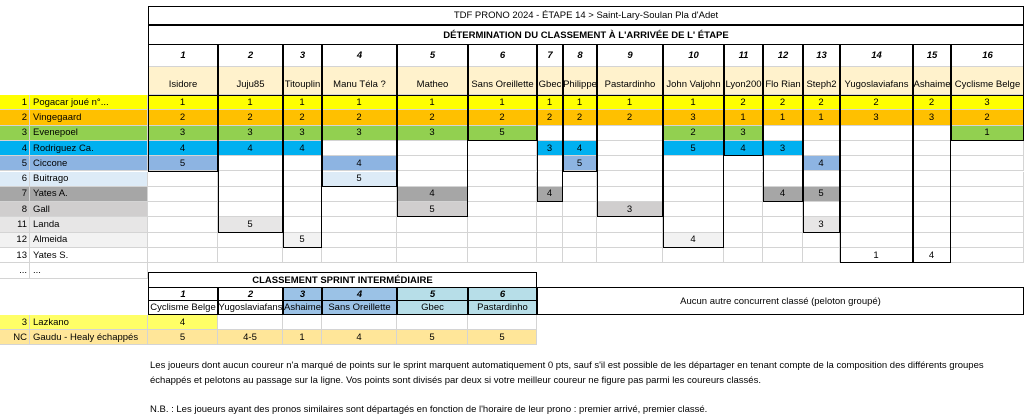 The width and height of the screenshot is (1024, 419). What do you see at coordinates (89, 148) in the screenshot?
I see `rider-name: Rodriguez Ca.` at bounding box center [89, 148].